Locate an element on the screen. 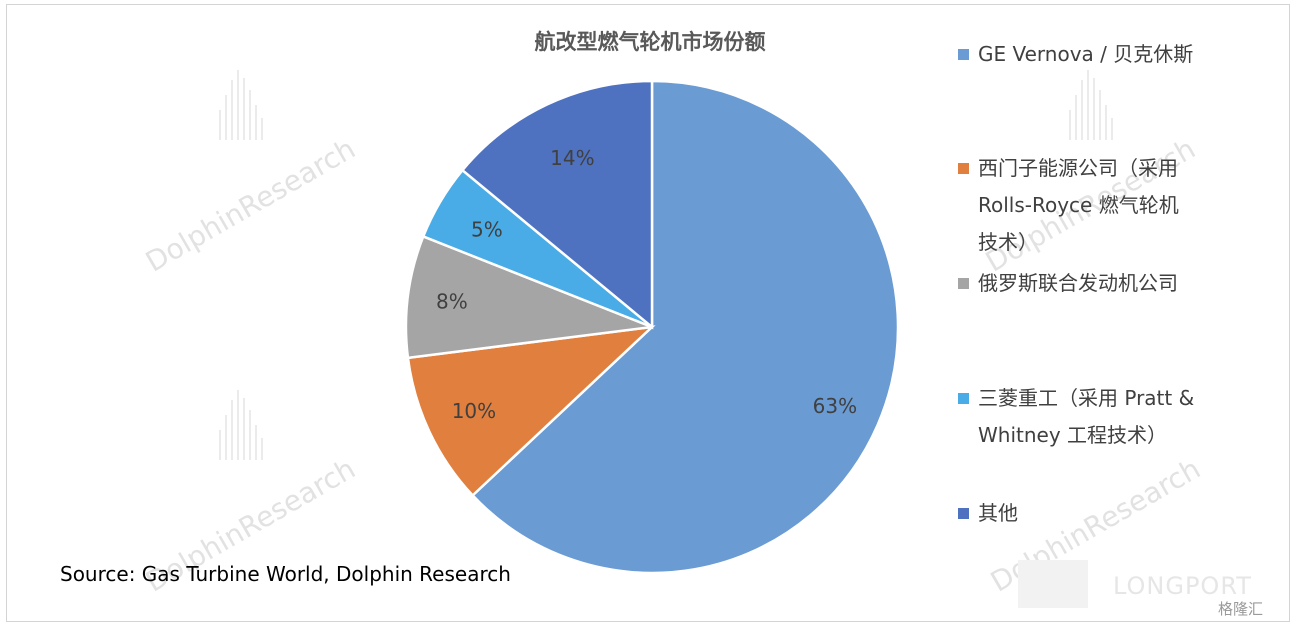 The image size is (1298, 628). data-label: 63% is located at coordinates (835, 406).